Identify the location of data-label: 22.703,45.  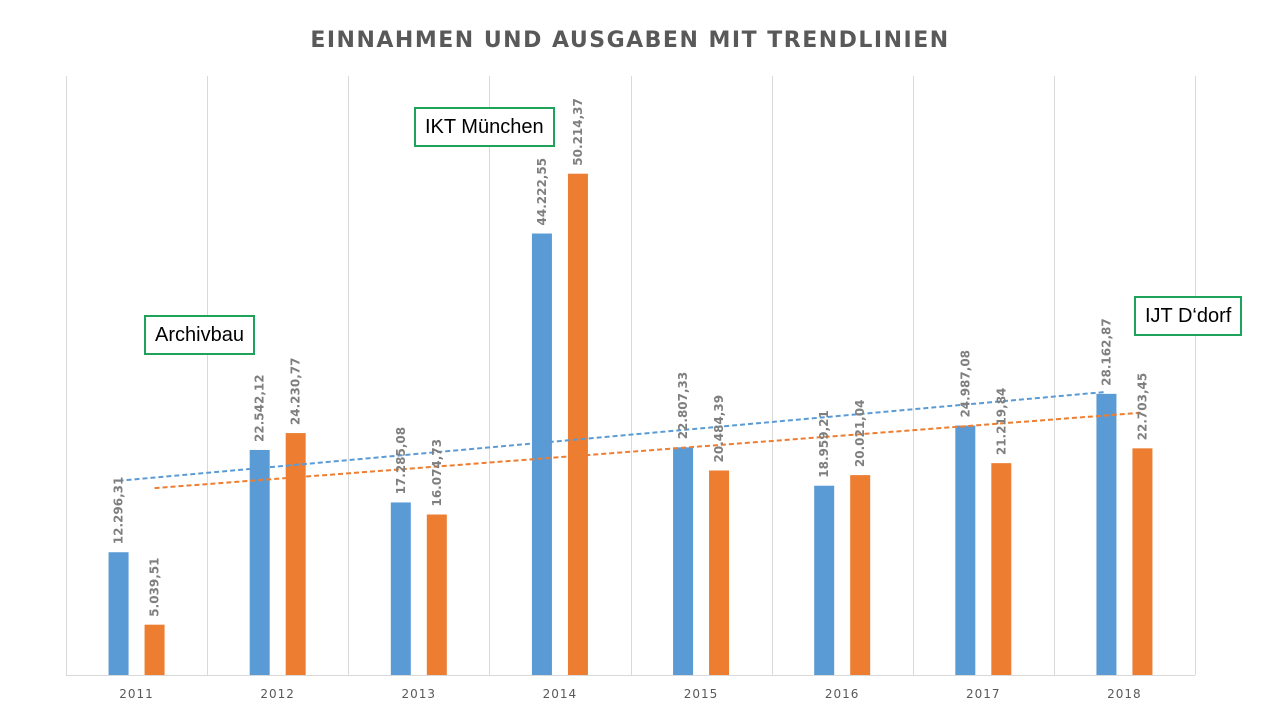
(1142, 407).